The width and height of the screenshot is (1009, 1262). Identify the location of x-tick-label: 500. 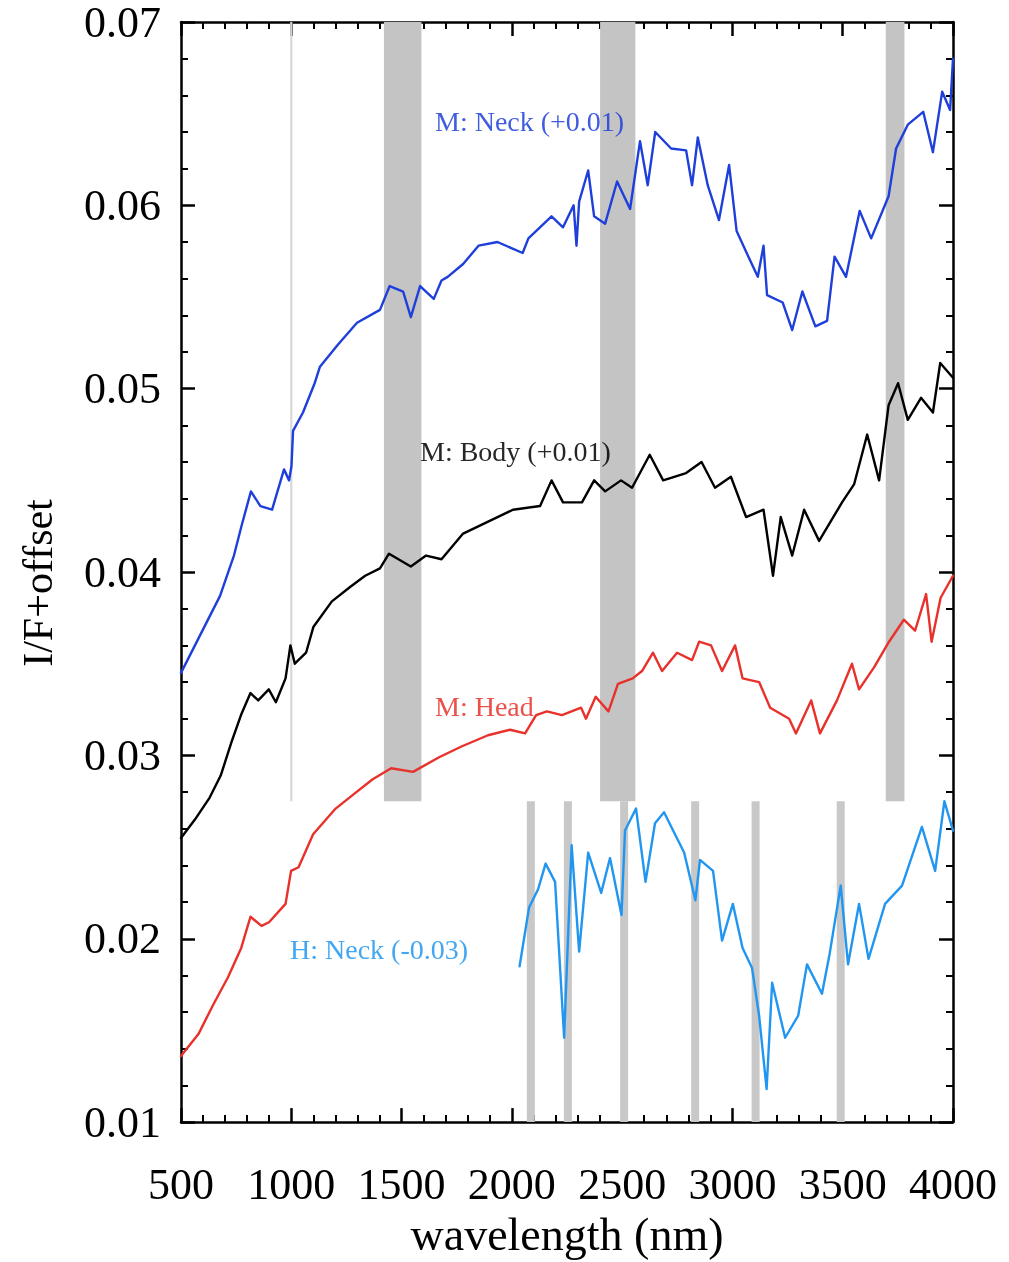
(181, 1184).